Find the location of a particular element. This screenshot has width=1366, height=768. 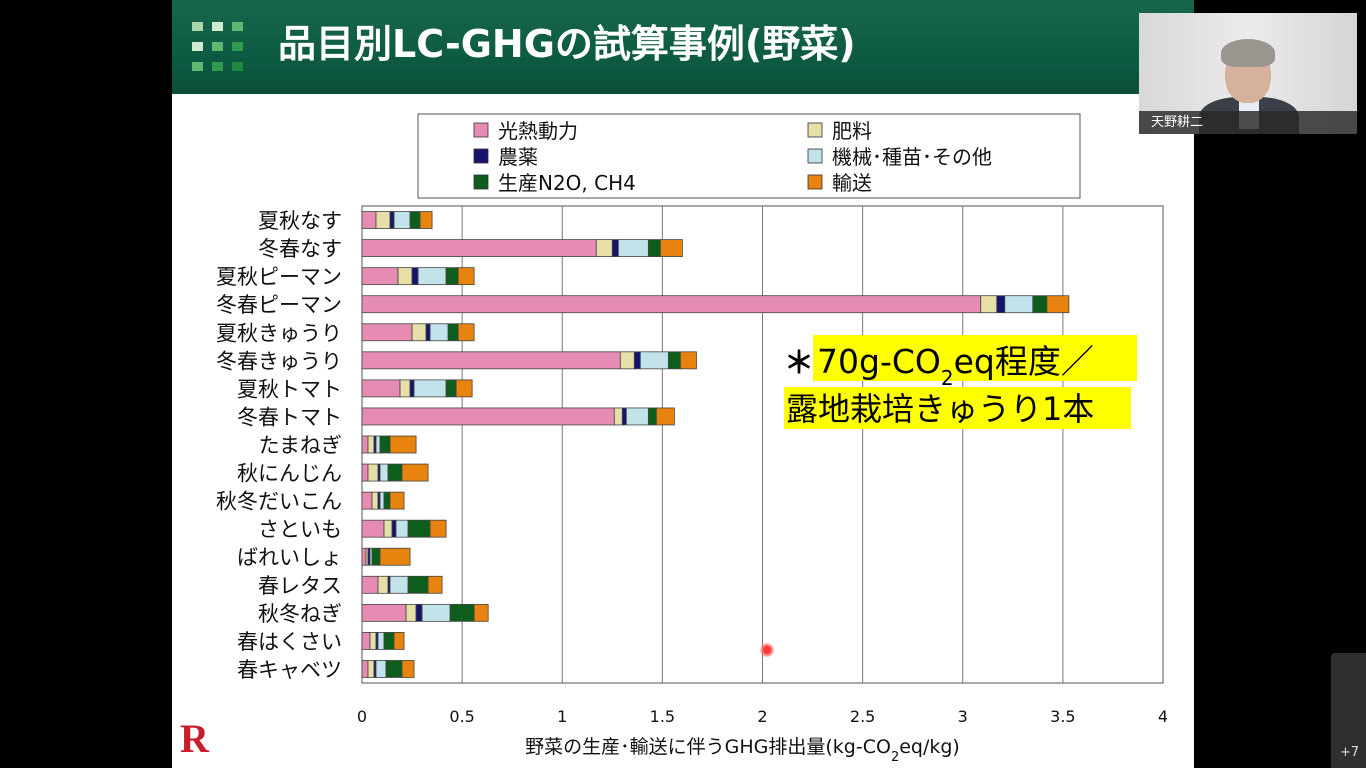

university-logo: R is located at coordinates (194, 738).